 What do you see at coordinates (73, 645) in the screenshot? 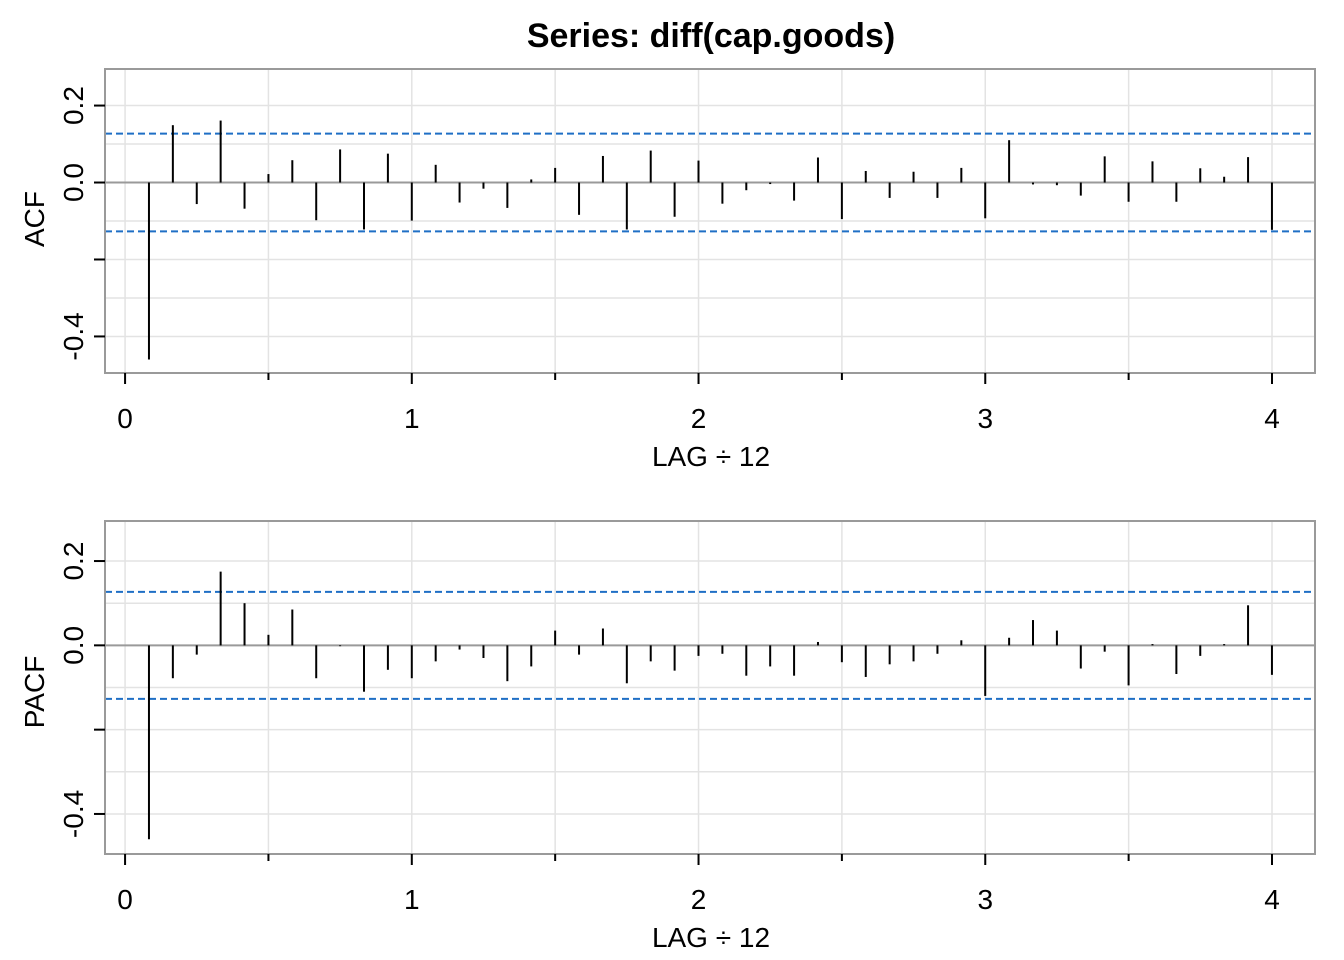
I see `pacf-y-tick-label: 0.0` at bounding box center [73, 645].